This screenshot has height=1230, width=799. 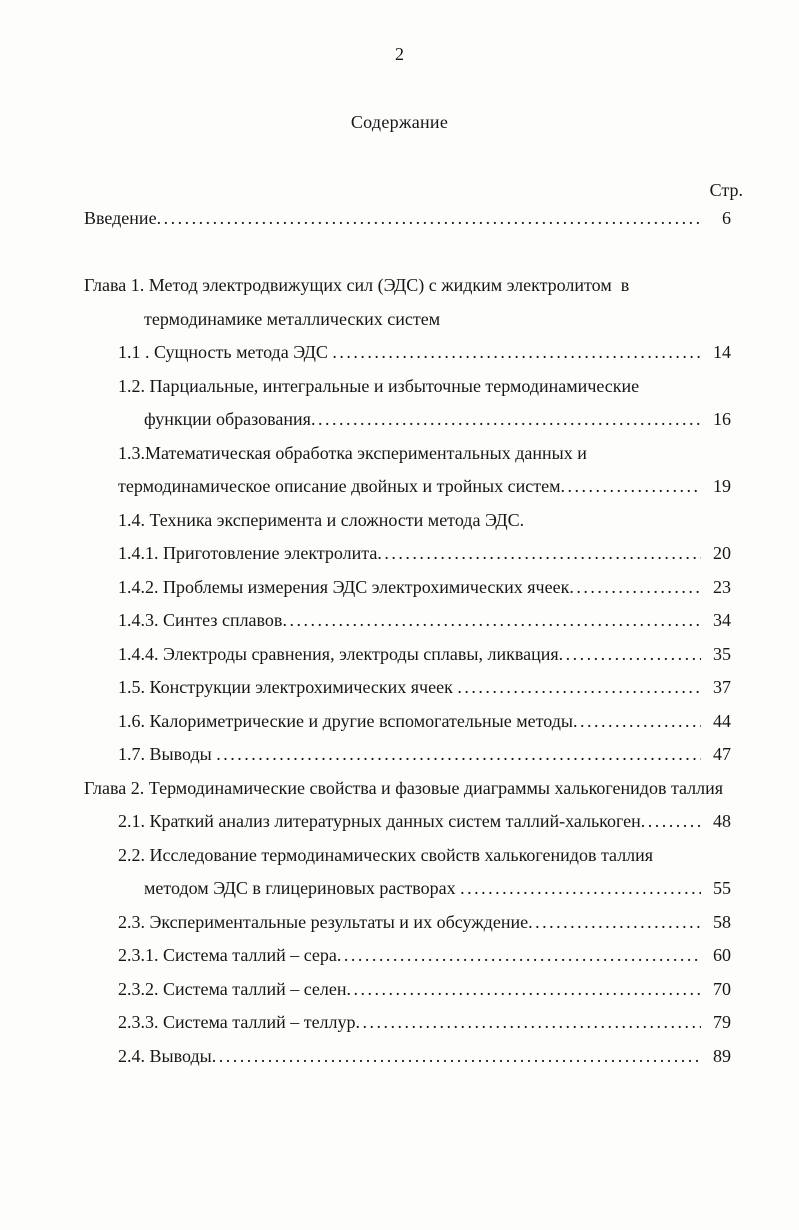 I want to click on toc-entry-text: 2.3.3. Система таллий – теллур, so click(x=237, y=1022).